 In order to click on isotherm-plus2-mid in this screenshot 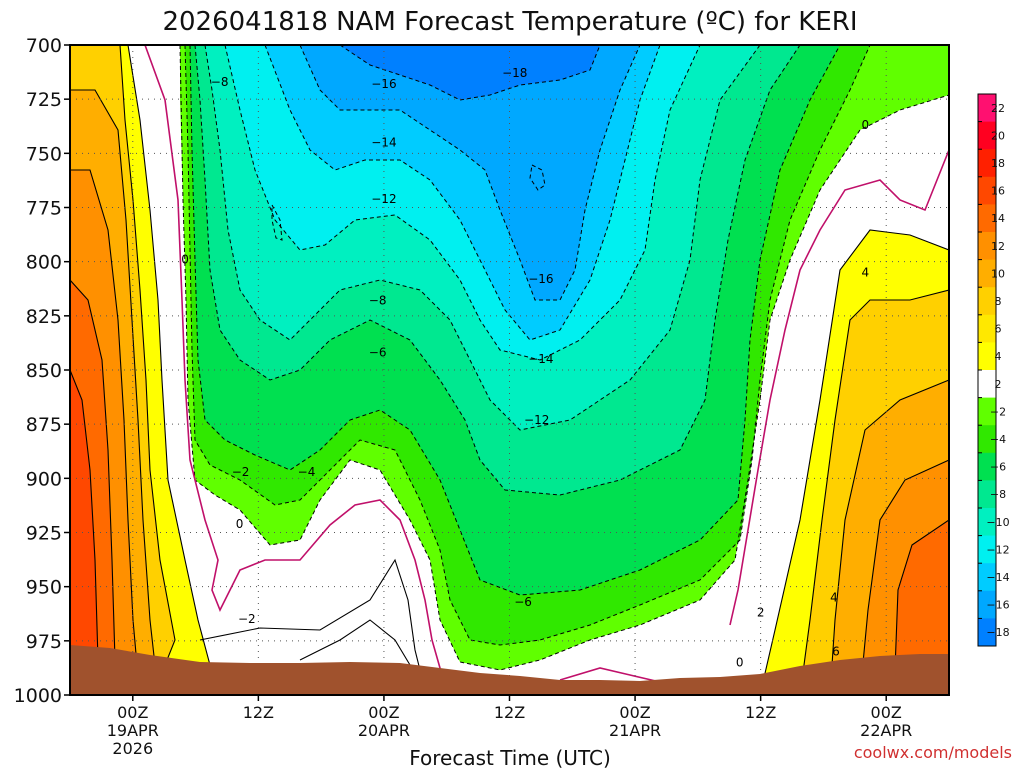, I will do `click(310, 614)`.